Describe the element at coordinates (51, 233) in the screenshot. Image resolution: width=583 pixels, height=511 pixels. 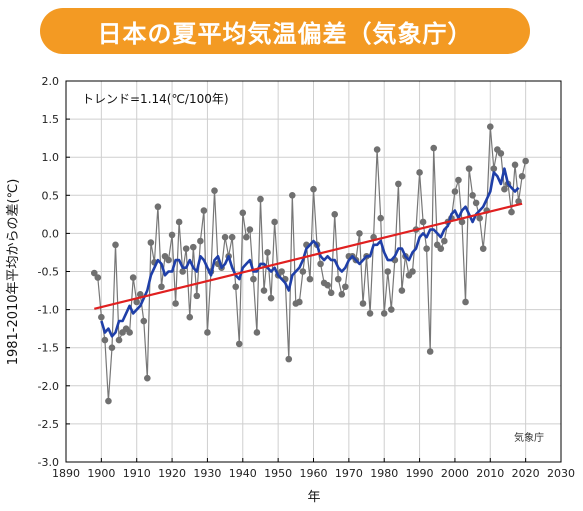
I see `y-tick-label: 0.0` at that location.